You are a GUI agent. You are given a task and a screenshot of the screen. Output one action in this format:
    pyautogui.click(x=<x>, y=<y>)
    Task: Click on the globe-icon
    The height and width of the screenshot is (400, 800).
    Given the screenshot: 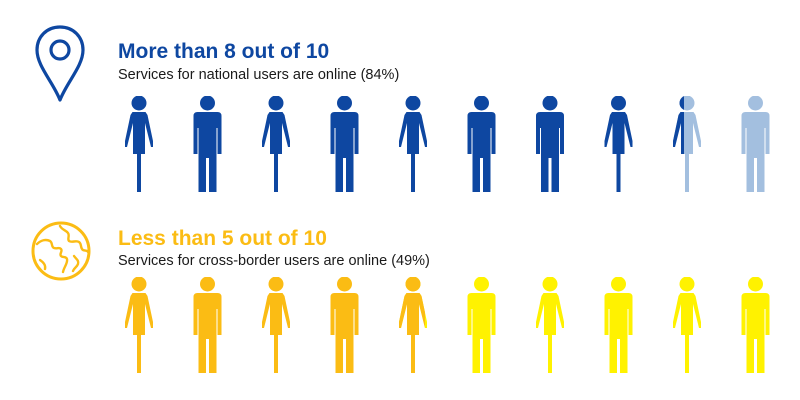 What is the action you would take?
    pyautogui.click(x=61, y=251)
    